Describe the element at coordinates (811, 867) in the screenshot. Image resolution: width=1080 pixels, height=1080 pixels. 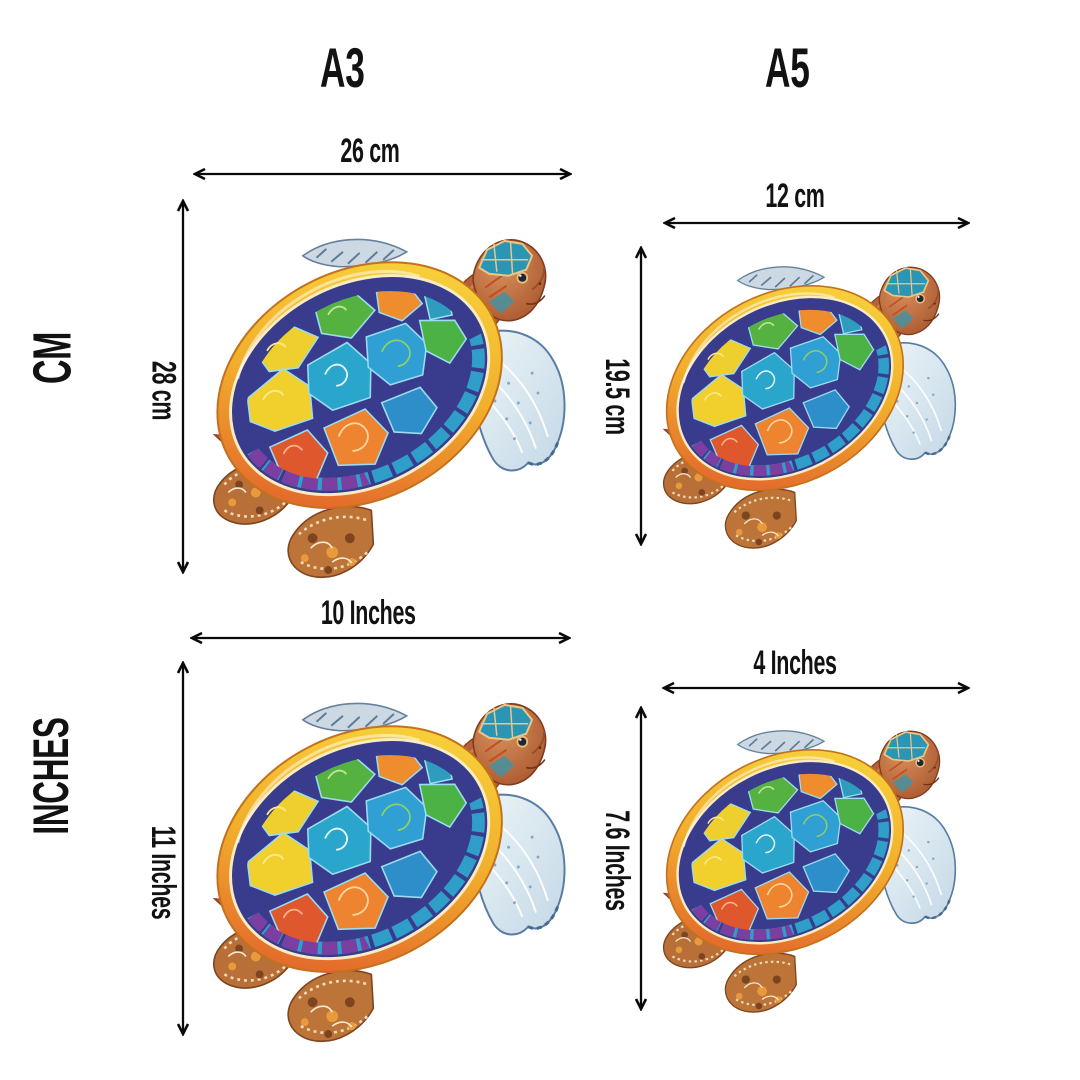
I see `turtle-illustration-a5-inches` at that location.